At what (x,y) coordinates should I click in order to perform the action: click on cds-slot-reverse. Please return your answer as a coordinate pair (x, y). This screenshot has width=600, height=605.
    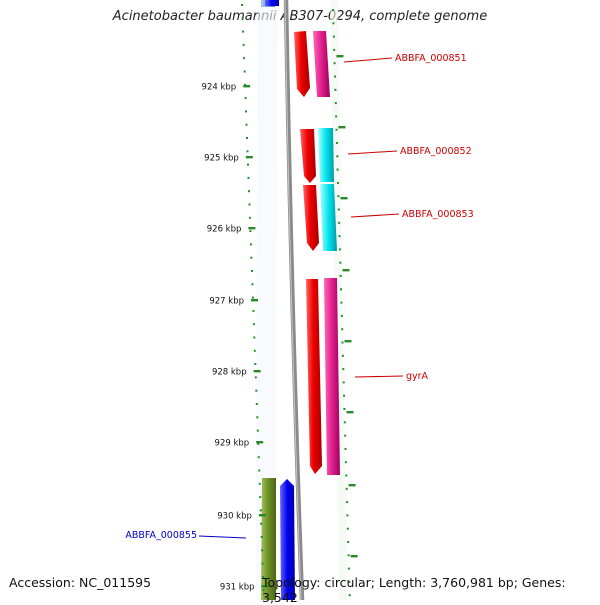
    Looking at the image, I should click on (267, 300).